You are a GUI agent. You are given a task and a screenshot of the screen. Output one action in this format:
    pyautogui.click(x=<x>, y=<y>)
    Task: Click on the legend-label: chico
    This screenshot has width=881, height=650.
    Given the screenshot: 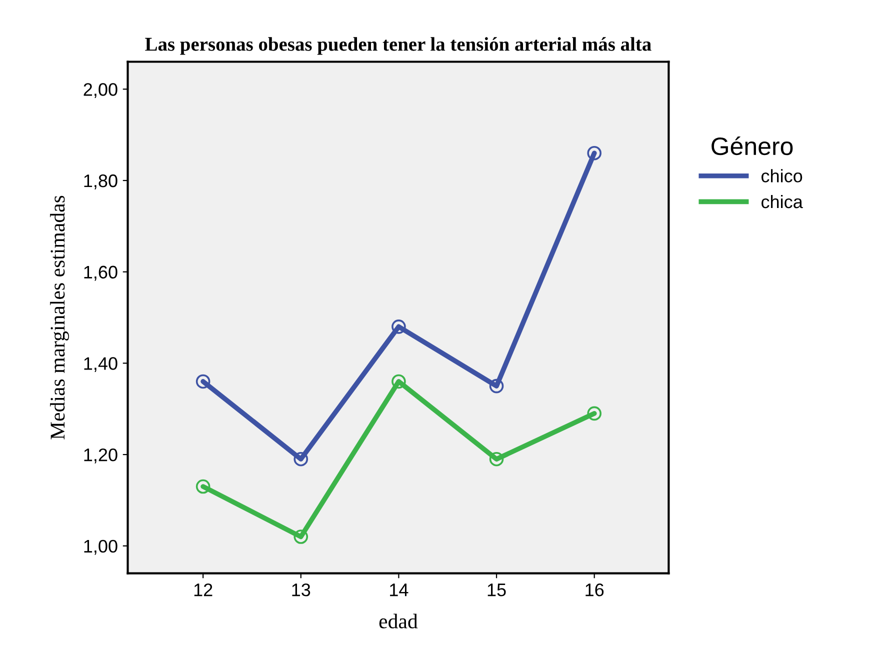 What is the action you would take?
    pyautogui.click(x=782, y=175)
    